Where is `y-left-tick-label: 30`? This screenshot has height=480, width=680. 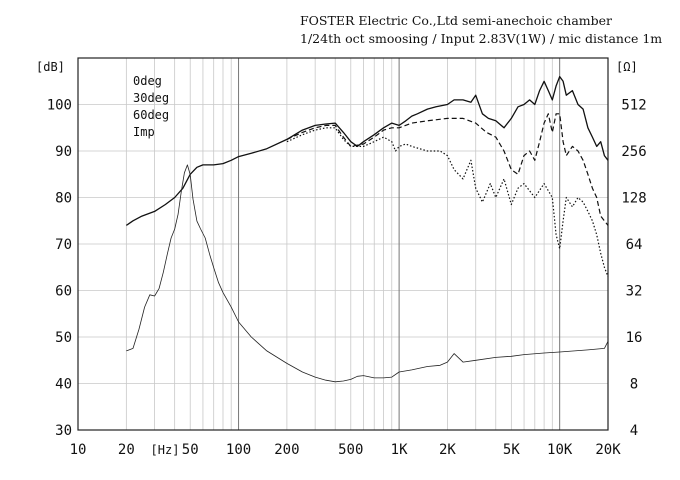
y-left-tick-label: 30 is located at coordinates (63, 431).